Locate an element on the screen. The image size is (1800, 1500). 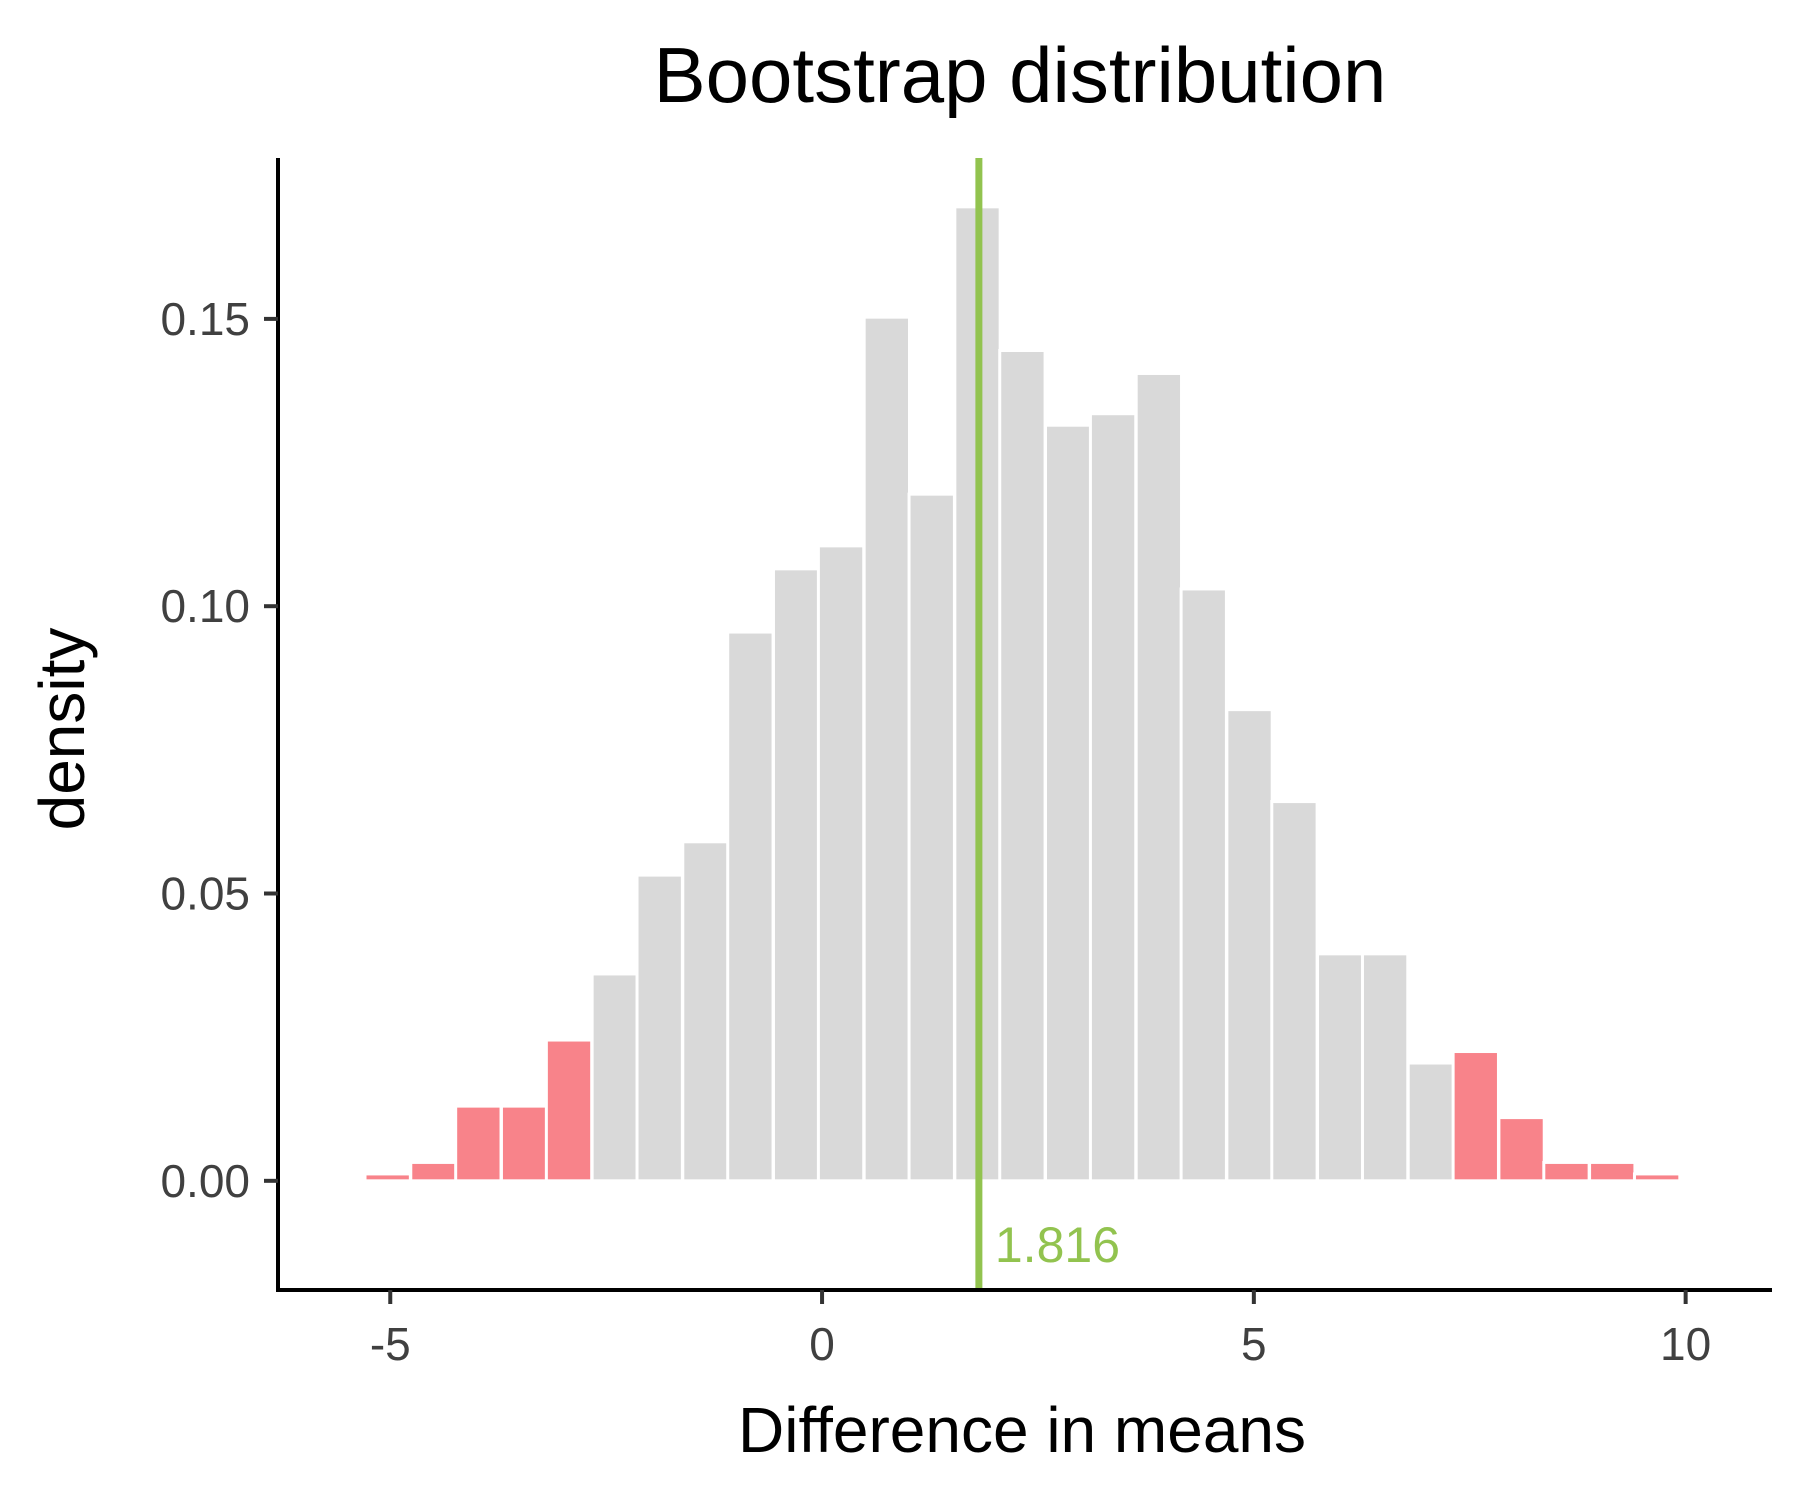
y-tick-label: 0.10 is located at coordinates (205, 606).